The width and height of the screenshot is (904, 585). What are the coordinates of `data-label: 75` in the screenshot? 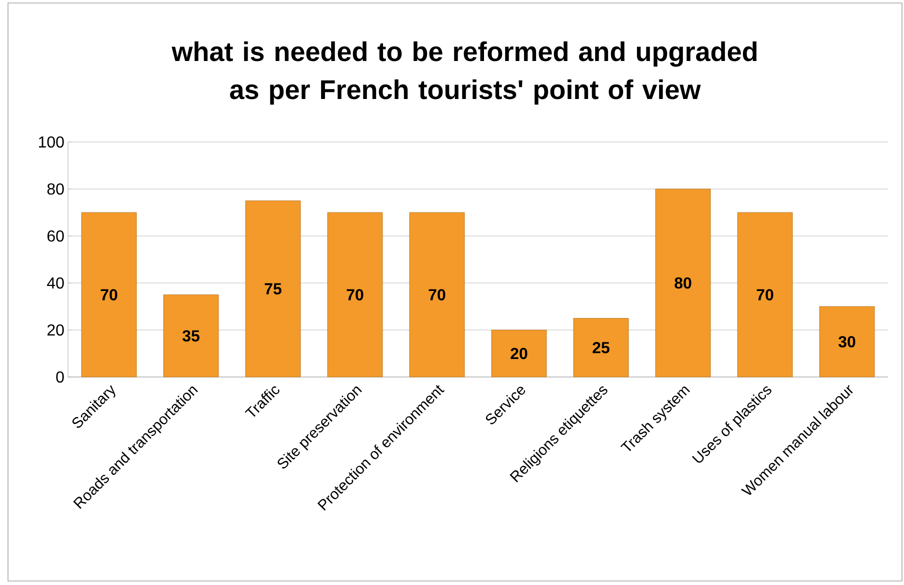 It's located at (273, 288).